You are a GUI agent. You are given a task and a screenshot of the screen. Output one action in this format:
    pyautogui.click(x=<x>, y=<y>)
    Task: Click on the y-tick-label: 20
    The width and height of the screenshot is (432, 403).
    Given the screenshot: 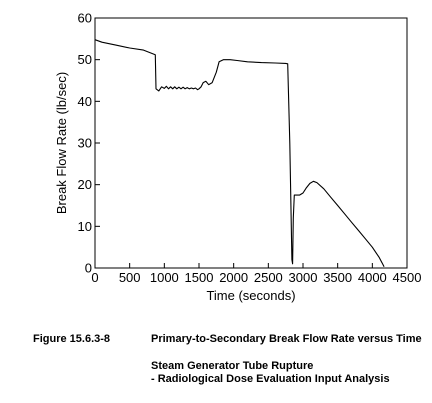 What is the action you would take?
    pyautogui.click(x=85, y=184)
    